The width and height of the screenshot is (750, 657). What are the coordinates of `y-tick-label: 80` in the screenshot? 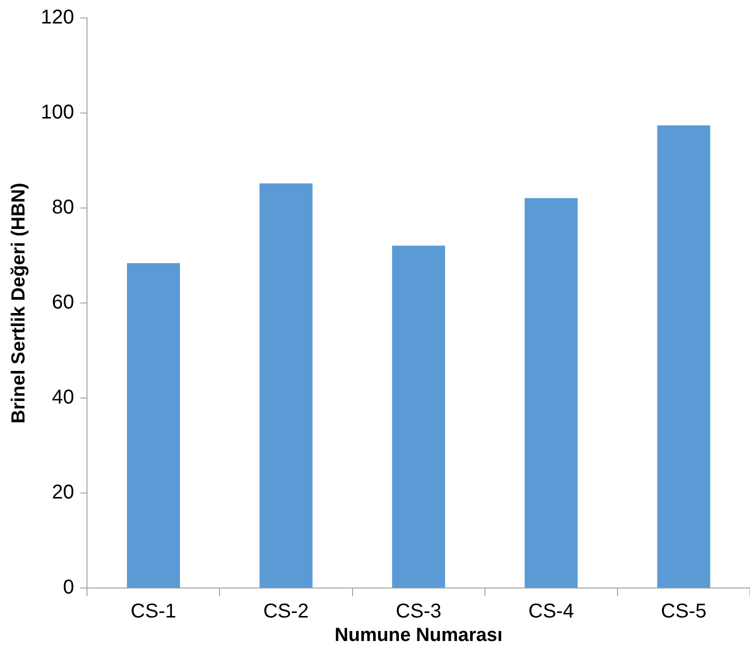 It's located at (63, 207).